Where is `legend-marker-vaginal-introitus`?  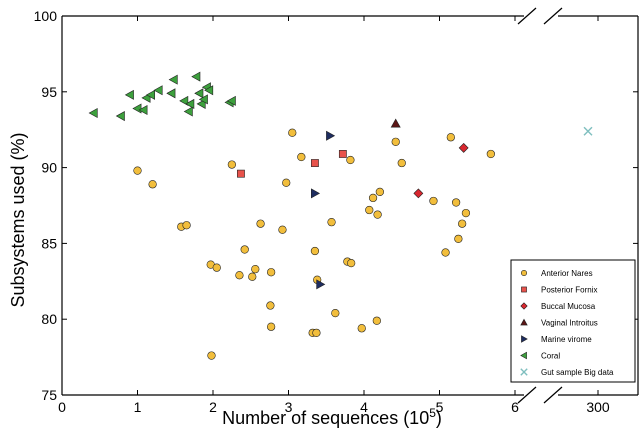
legend-marker-vaginal-introitus is located at coordinates (524, 322).